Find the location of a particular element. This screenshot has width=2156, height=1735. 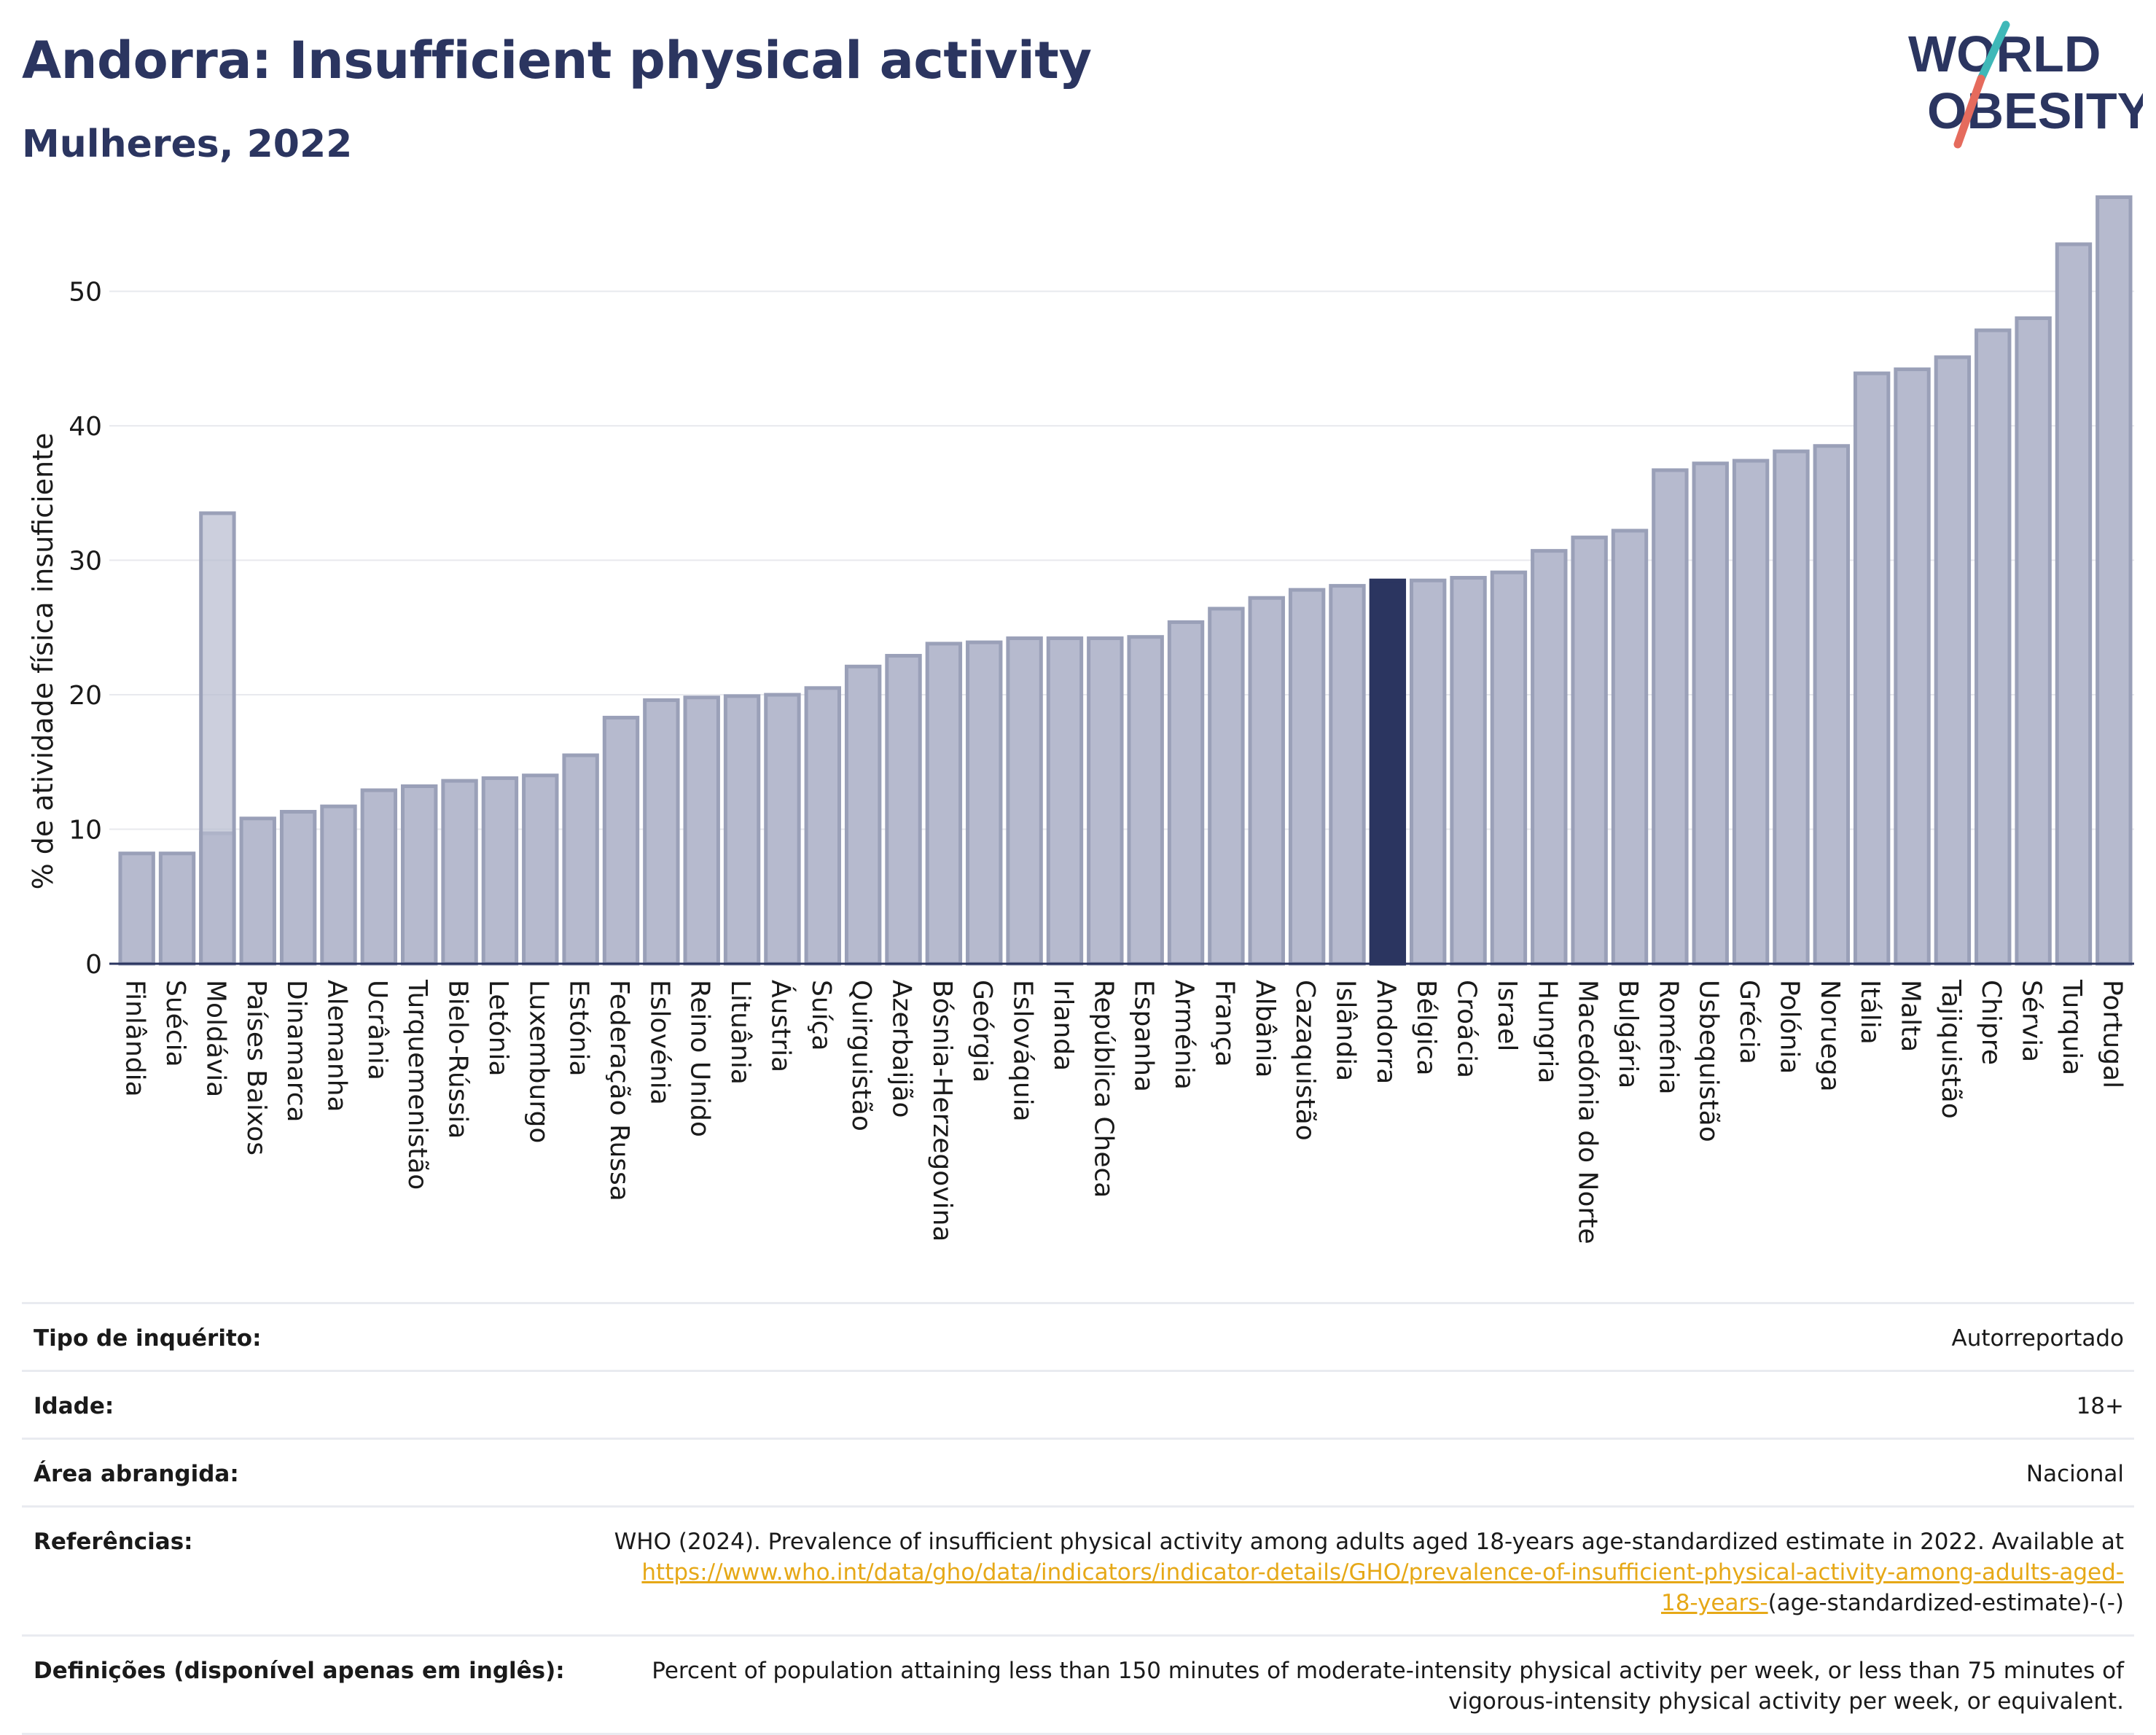

bar-moldavia-estimate is located at coordinates (218, 738).